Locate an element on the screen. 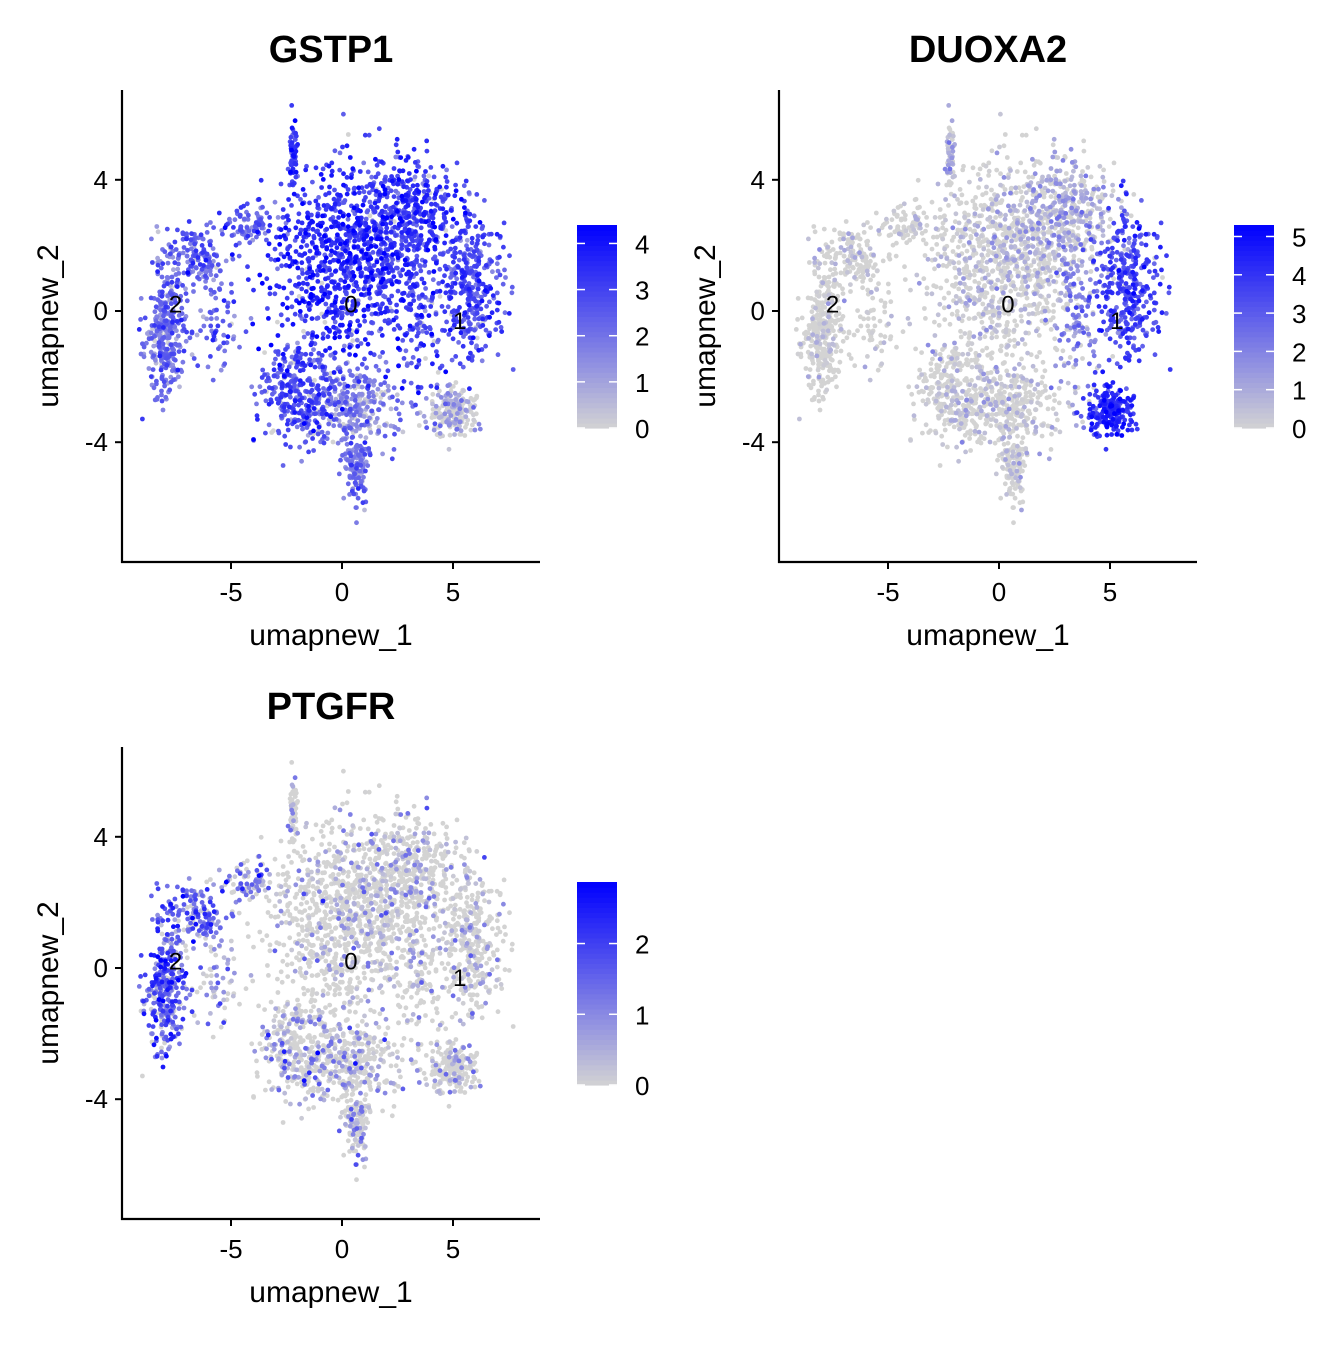  legend-tick-label: 3 is located at coordinates (642, 291).